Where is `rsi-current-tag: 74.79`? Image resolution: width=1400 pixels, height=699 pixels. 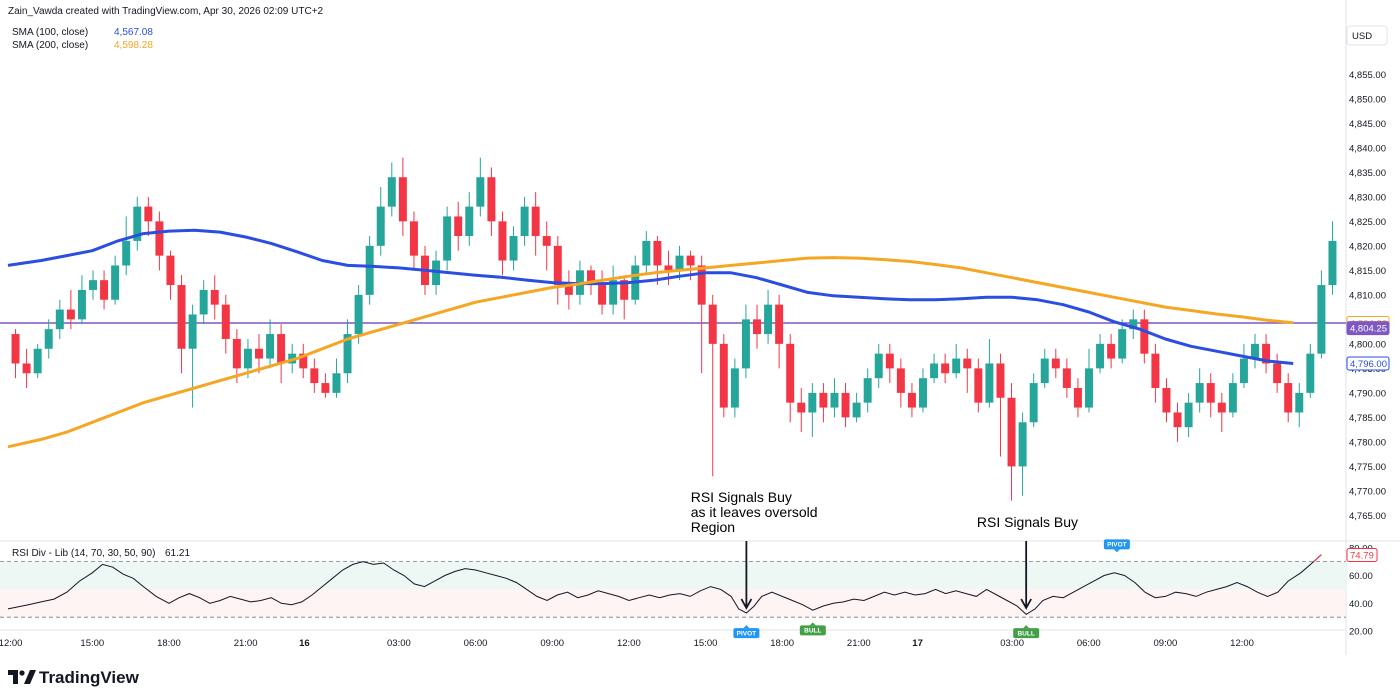
rsi-current-tag: 74.79 is located at coordinates (1362, 555).